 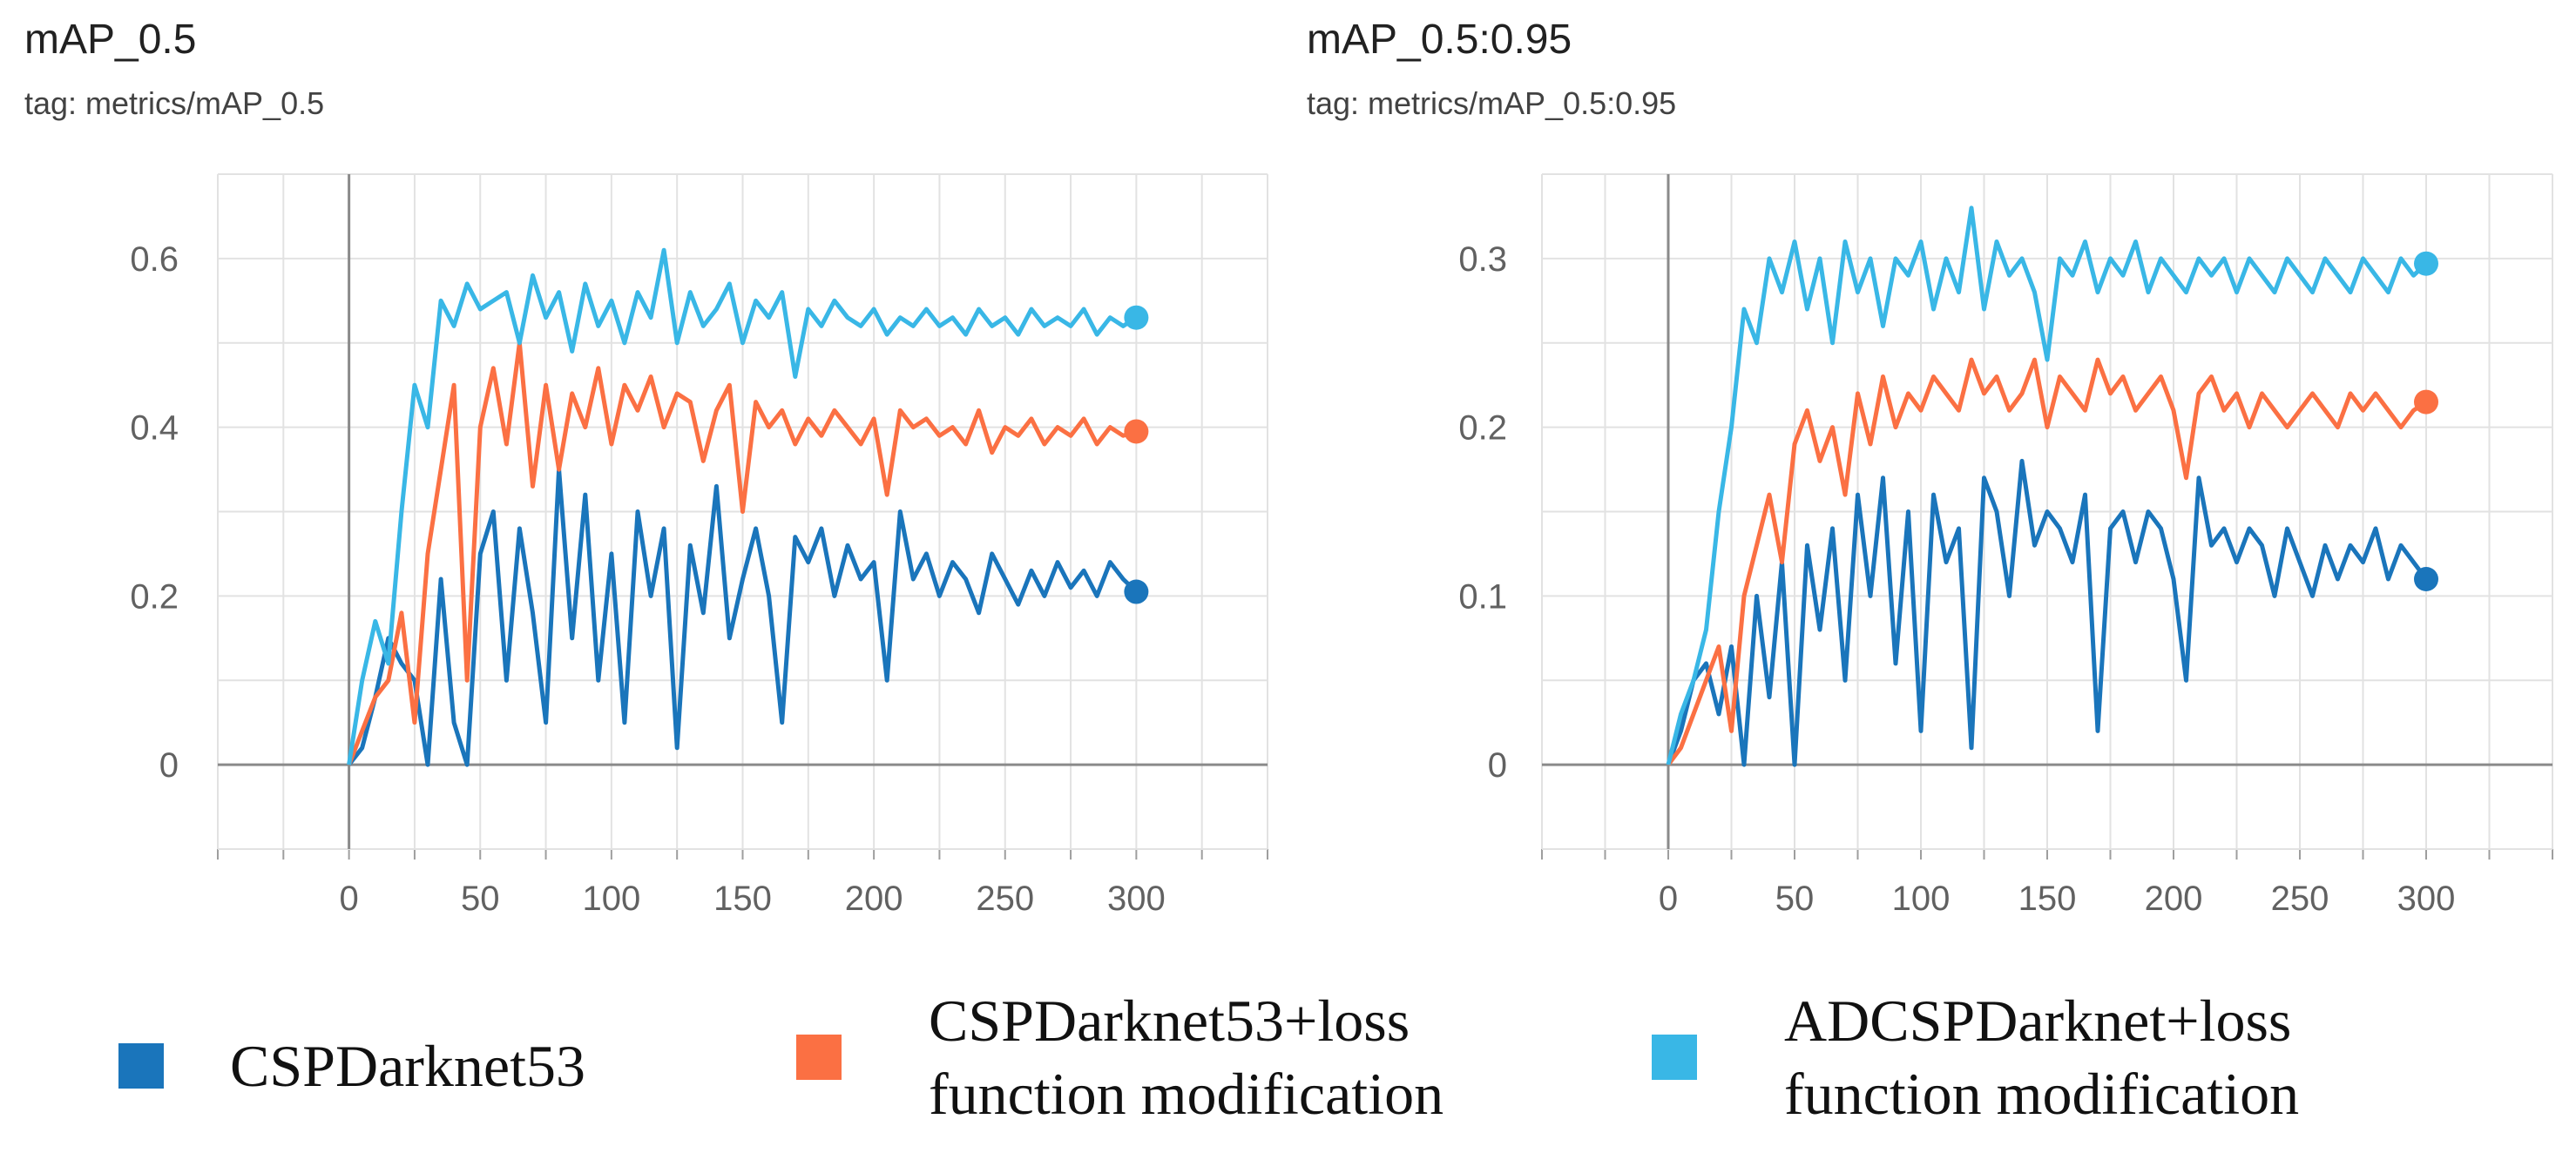 I want to click on legend-item-cspdarknet53-loss: CSPDarknet53+loss function modification, so click(x=1120, y=1057).